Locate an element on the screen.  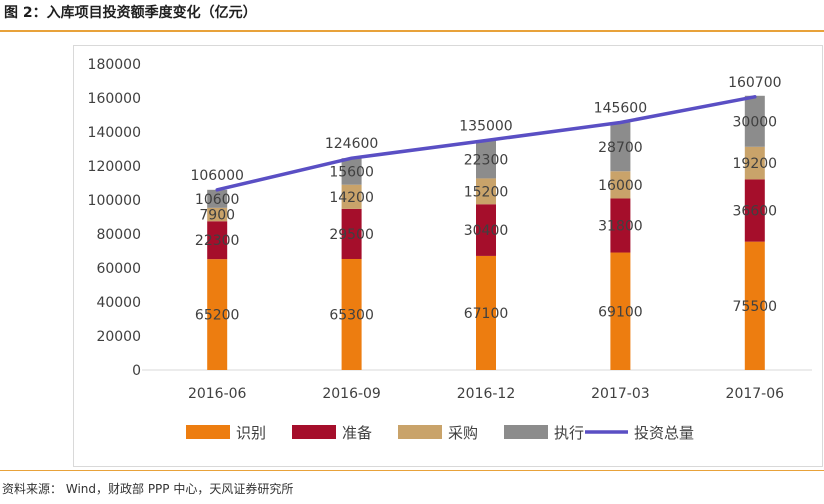
y-tick-label: 0 is located at coordinates (136, 371).